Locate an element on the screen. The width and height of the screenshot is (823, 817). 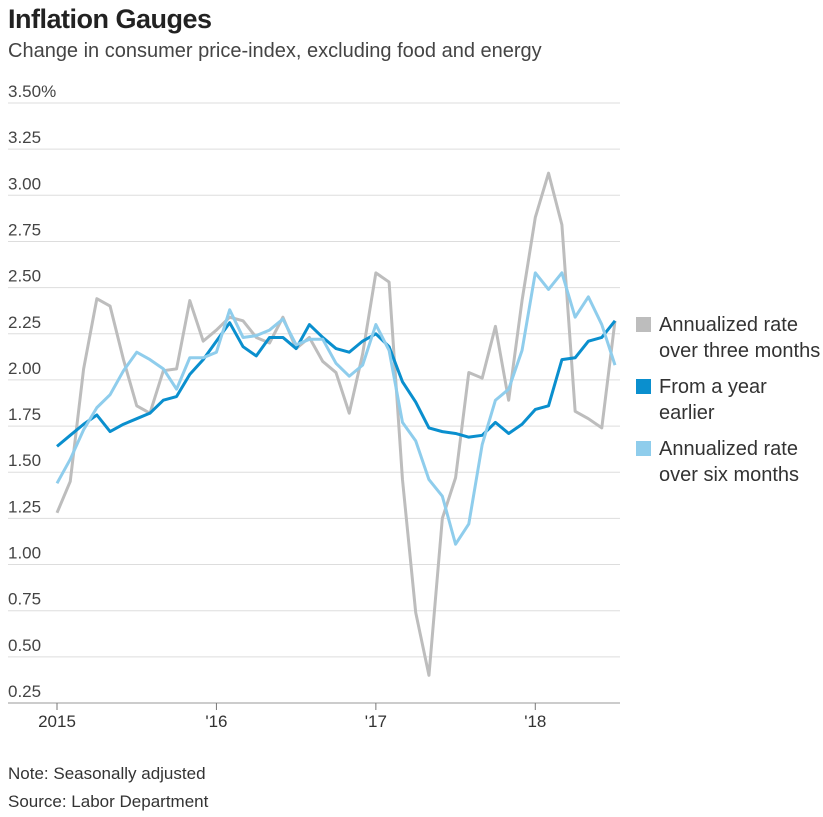
x-tick-label: '17 is located at coordinates (376, 721).